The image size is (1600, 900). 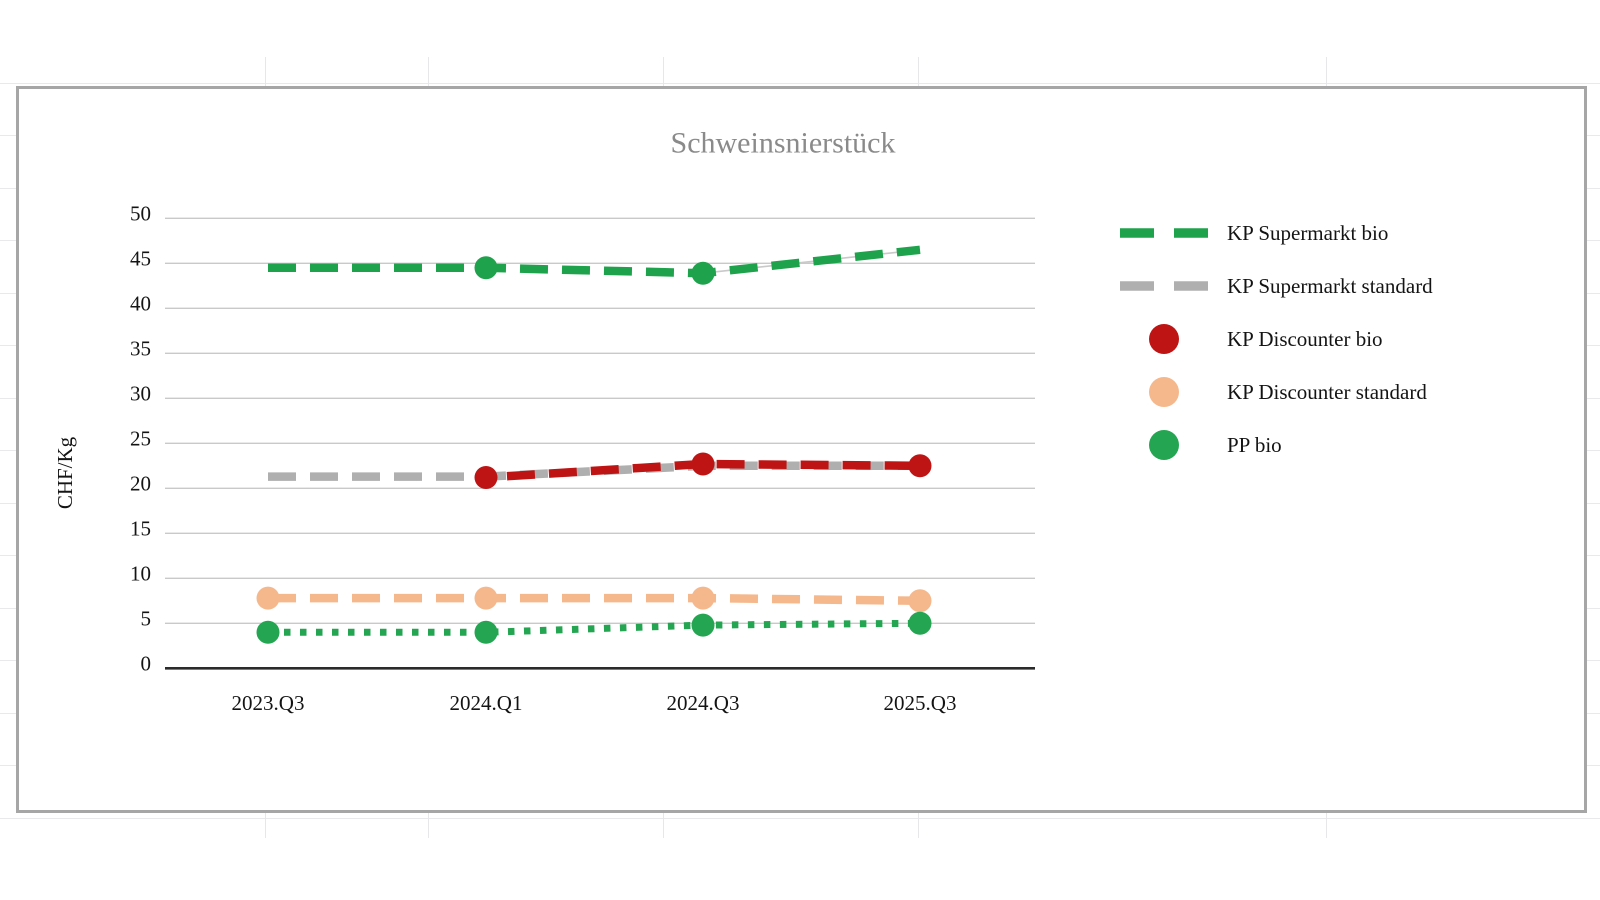 What do you see at coordinates (146, 618) in the screenshot?
I see `y-tick-label: 5` at bounding box center [146, 618].